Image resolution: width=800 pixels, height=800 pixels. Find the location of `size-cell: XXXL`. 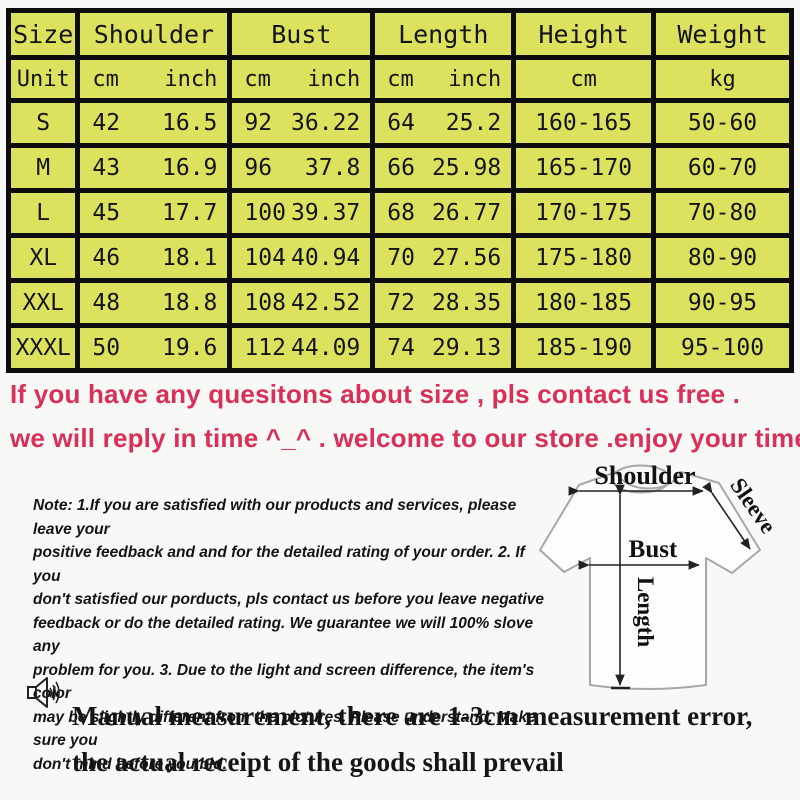

size-cell: XXXL is located at coordinates (43, 348).